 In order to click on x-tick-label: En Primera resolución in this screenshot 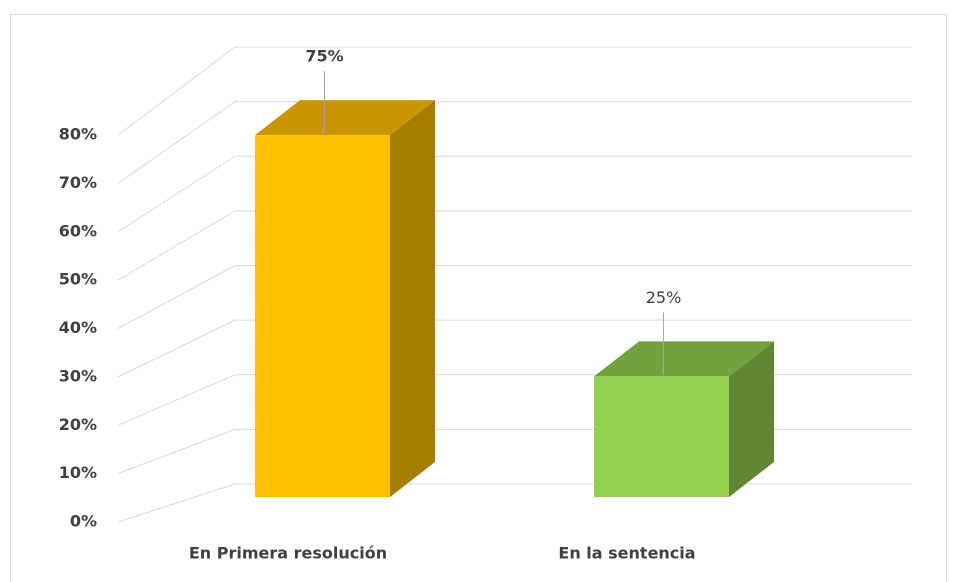, I will do `click(288, 553)`.